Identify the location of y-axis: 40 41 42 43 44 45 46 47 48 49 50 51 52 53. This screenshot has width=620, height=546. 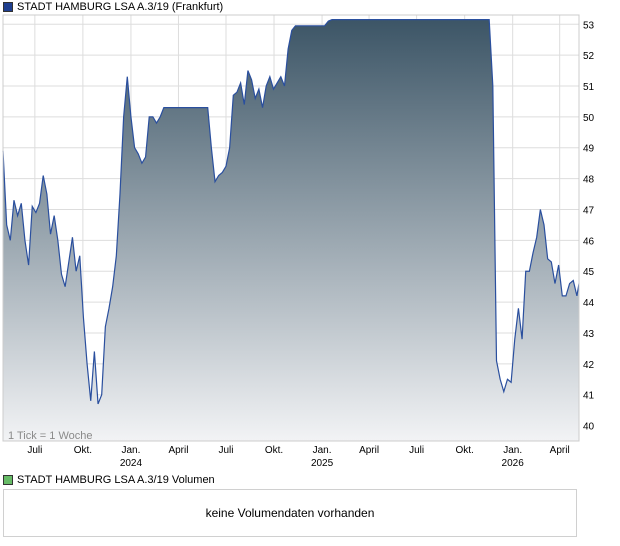
(589, 226).